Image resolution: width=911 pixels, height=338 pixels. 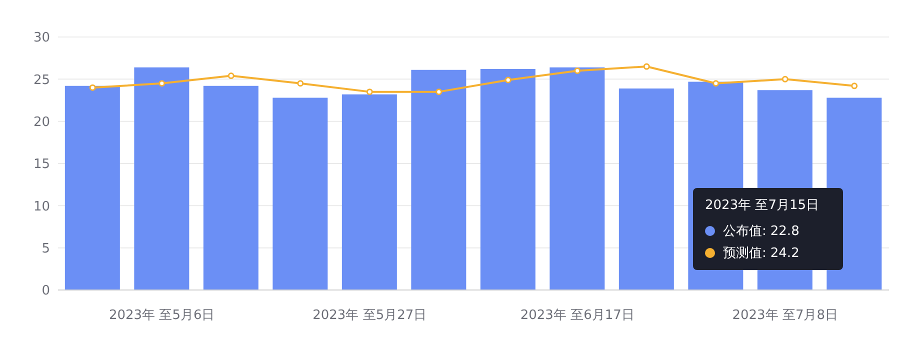 I want to click on x-tick-label: 2023年 至5月27日, so click(x=369, y=316).